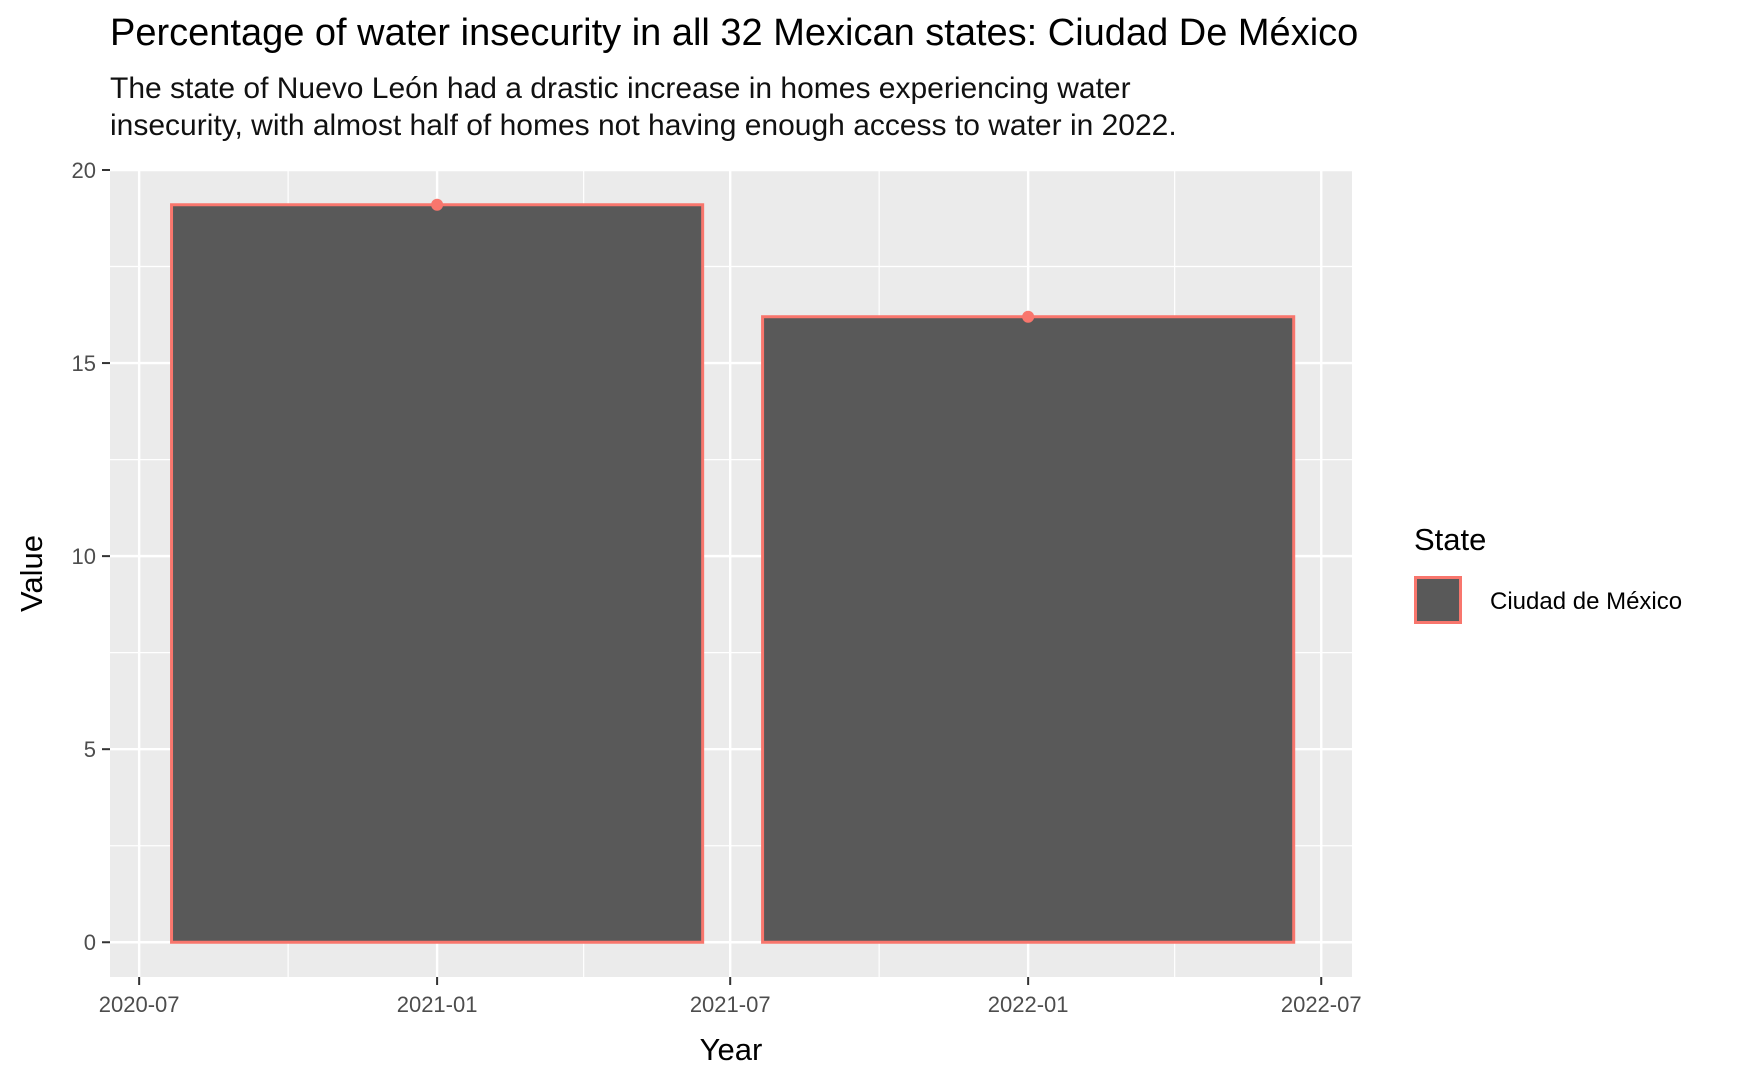  Describe the element at coordinates (437, 1004) in the screenshot. I see `x-tick-label: 2021-01` at that location.